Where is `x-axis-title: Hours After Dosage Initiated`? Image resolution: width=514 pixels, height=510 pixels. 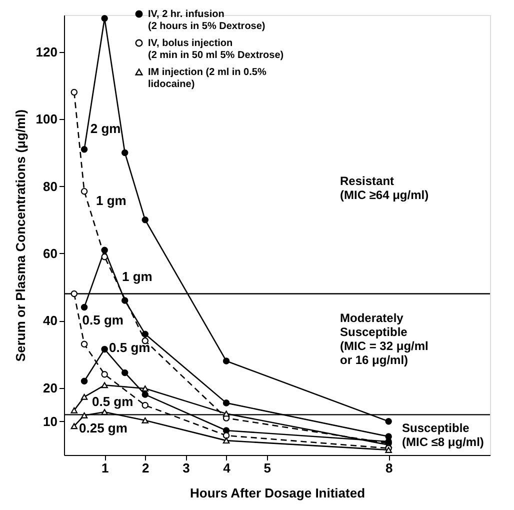
x-axis-title: Hours After Dosage Initiated is located at coordinates (278, 493).